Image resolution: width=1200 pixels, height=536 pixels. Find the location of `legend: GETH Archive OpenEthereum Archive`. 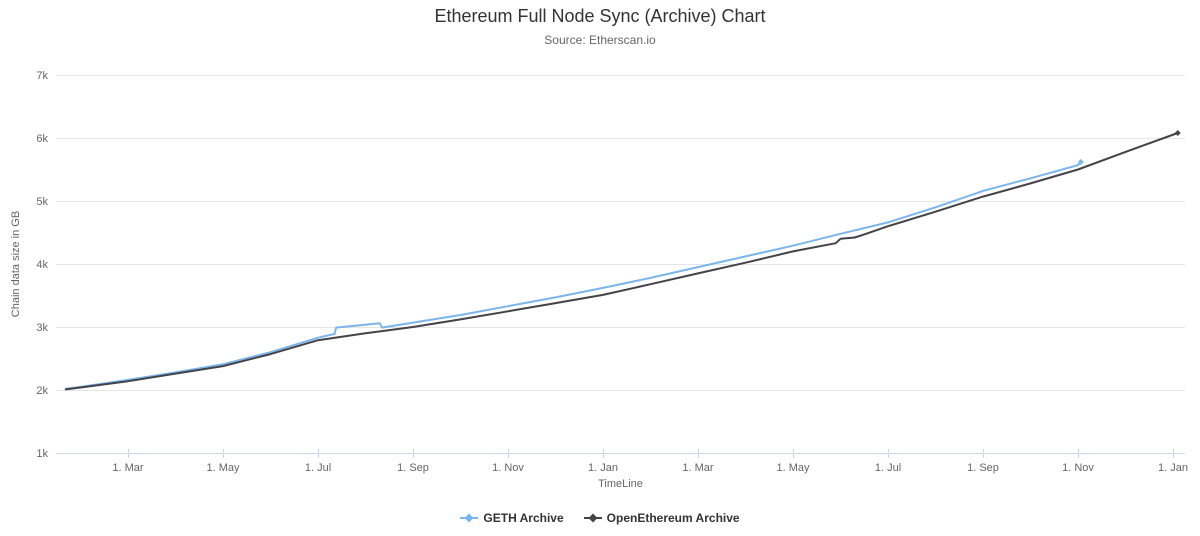

legend: GETH Archive OpenEthereum Archive is located at coordinates (600, 518).